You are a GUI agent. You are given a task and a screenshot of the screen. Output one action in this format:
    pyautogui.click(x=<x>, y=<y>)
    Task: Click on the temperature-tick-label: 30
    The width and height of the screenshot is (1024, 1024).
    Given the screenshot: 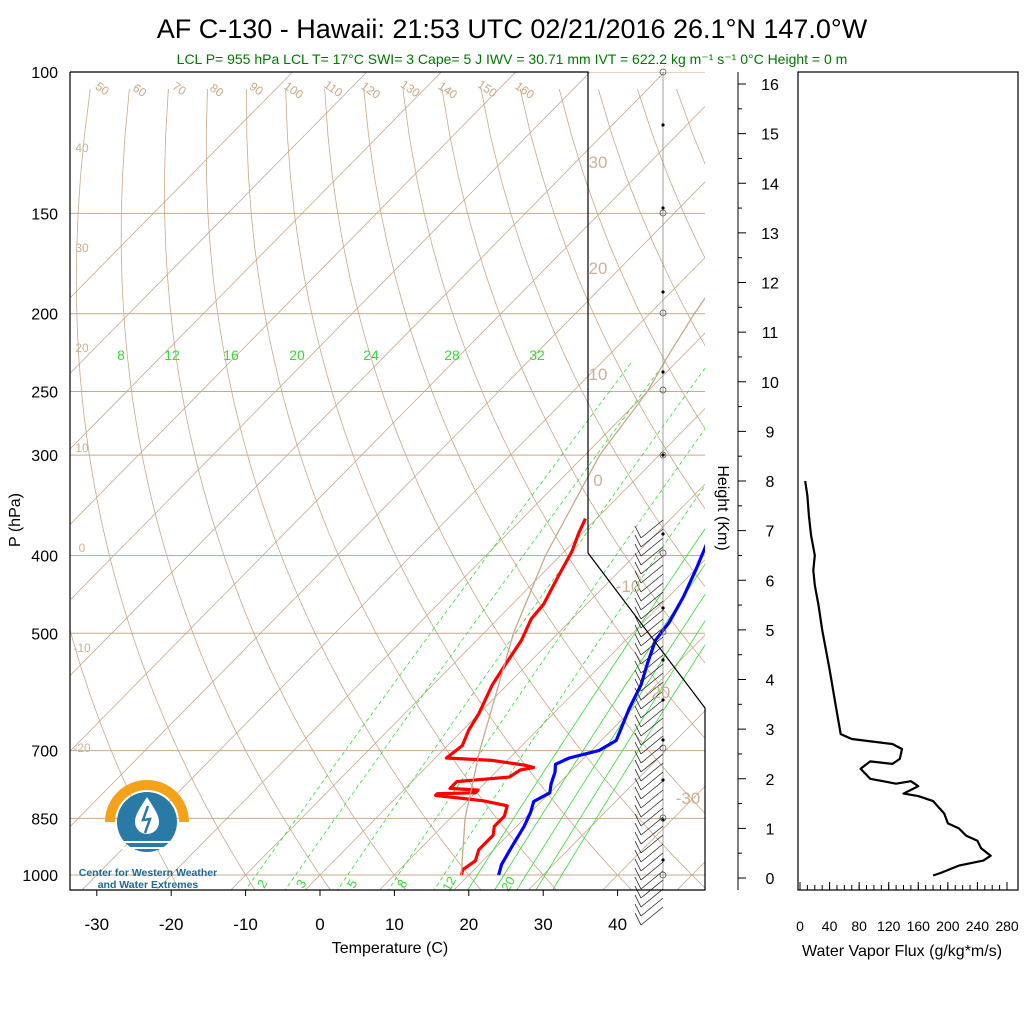 What is the action you would take?
    pyautogui.click(x=543, y=924)
    